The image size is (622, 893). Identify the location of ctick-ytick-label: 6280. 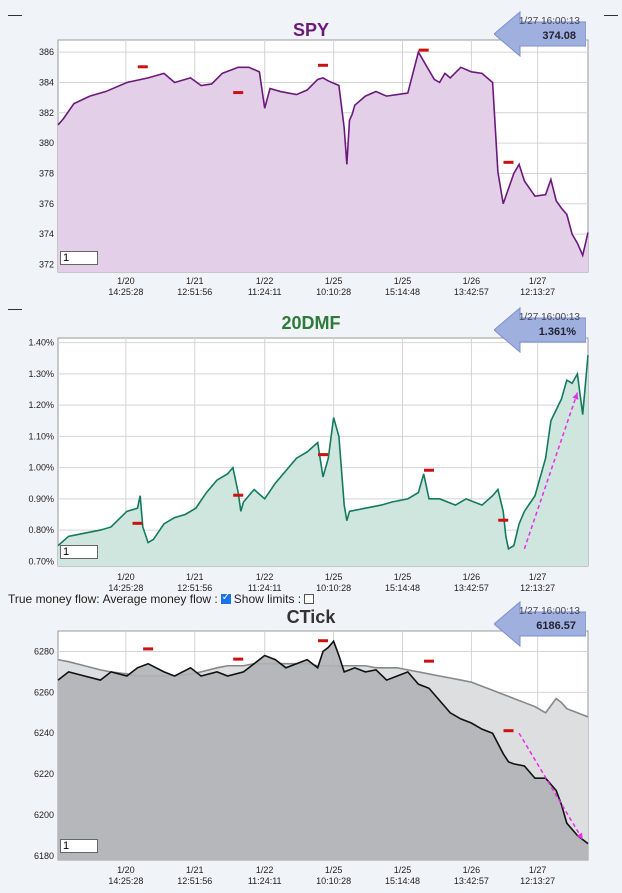
(44, 651).